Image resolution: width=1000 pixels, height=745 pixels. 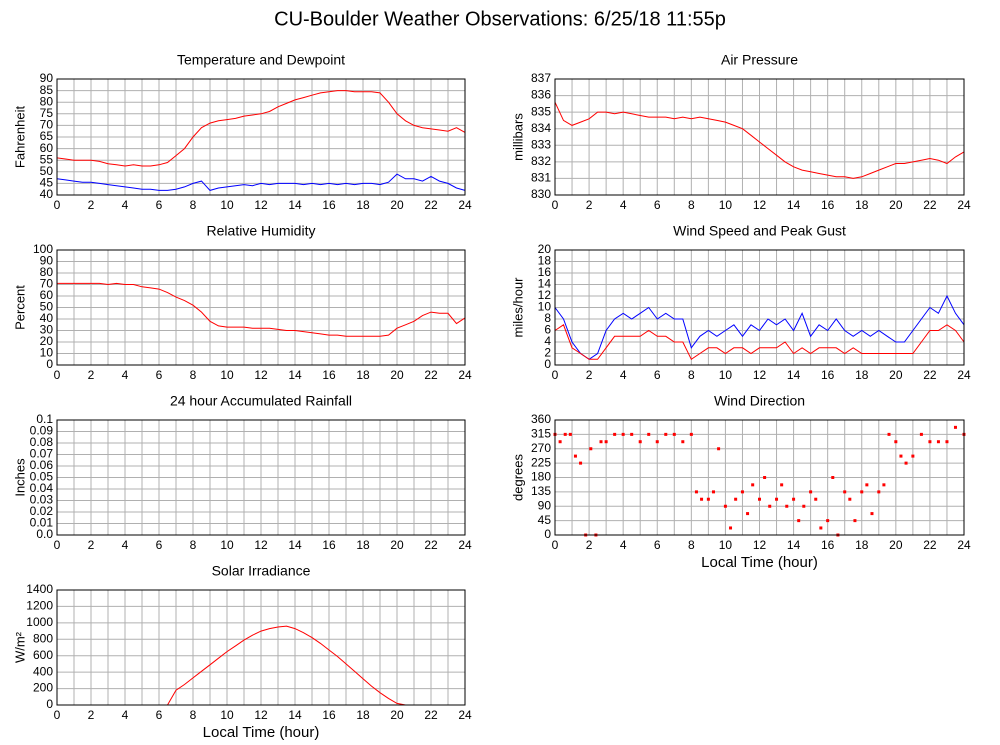 I want to click on y-tick-label: 85, so click(x=47, y=90).